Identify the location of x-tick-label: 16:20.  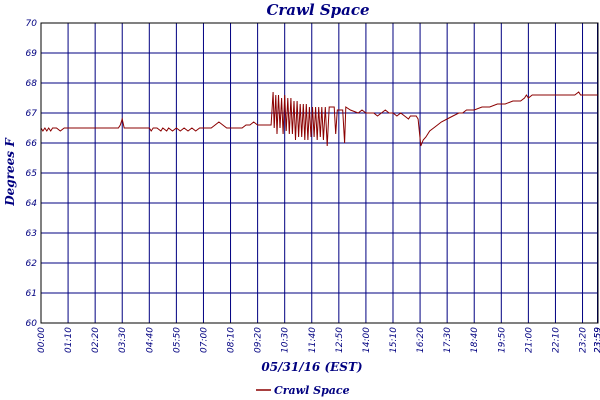
(421, 340).